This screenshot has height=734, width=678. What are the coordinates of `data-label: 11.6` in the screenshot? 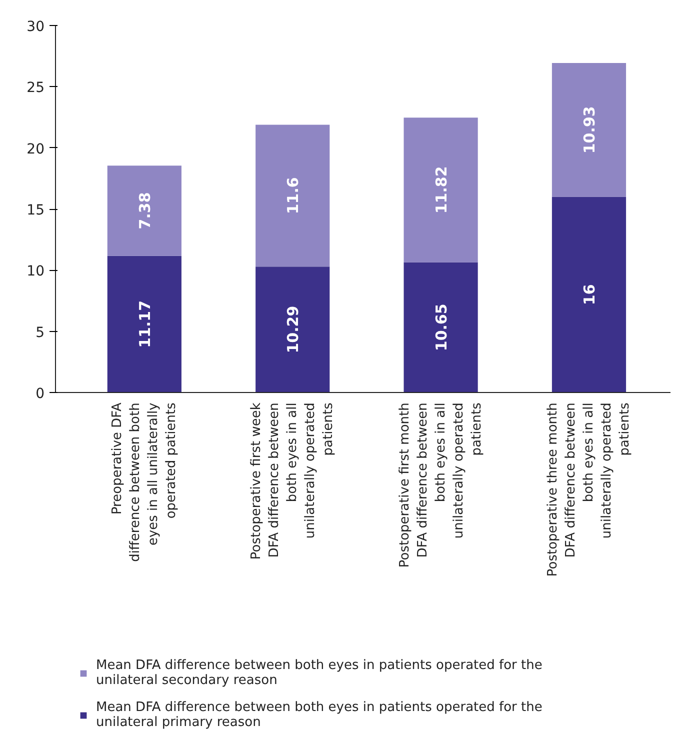 It's located at (293, 195).